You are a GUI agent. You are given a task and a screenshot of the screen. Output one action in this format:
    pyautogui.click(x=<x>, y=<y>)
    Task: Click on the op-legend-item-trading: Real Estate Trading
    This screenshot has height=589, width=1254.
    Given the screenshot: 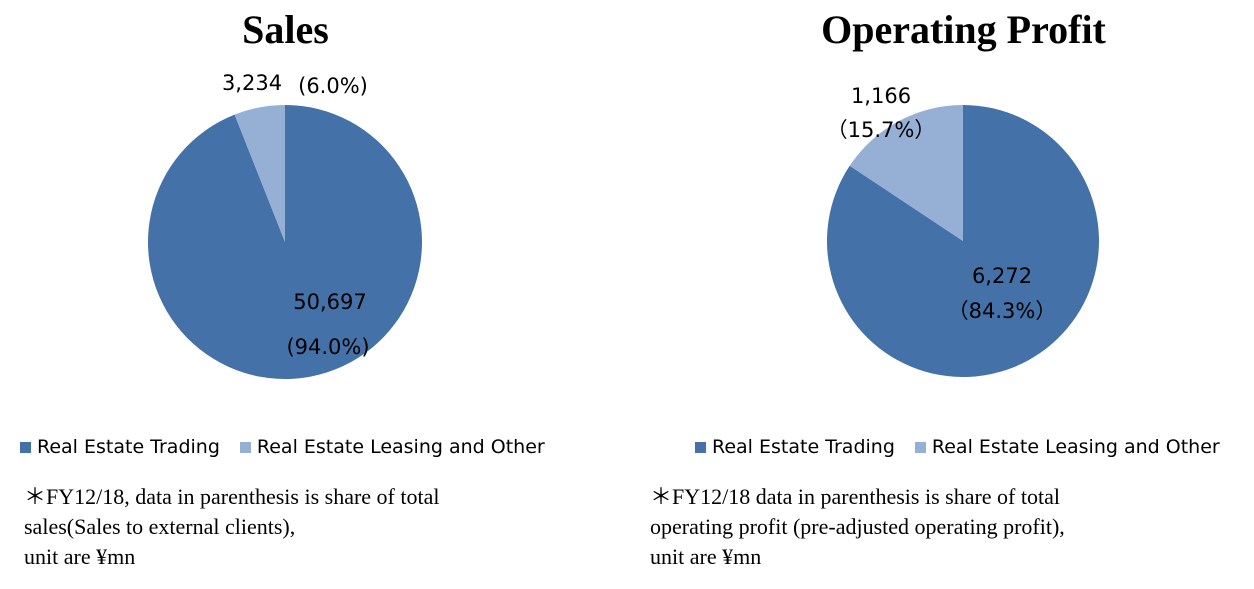 What is the action you would take?
    pyautogui.click(x=795, y=447)
    